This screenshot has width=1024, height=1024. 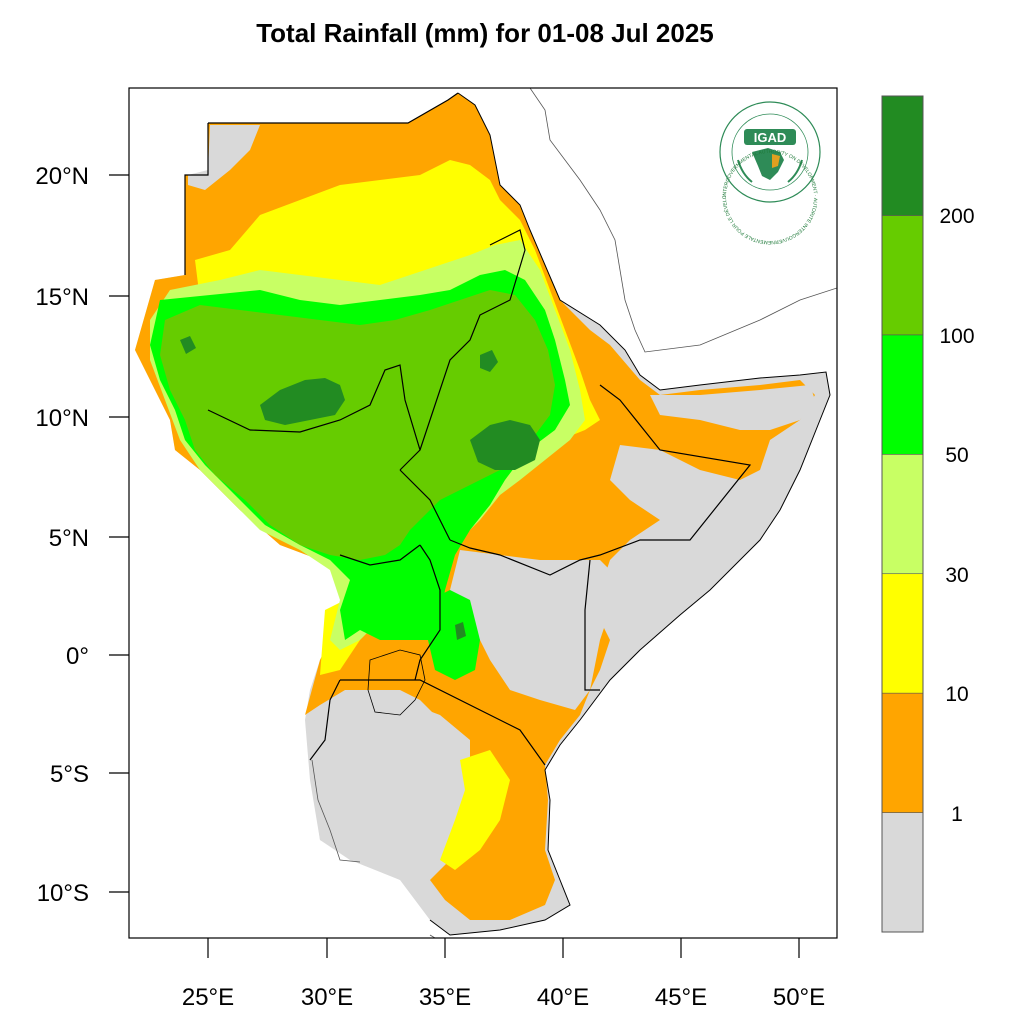 What do you see at coordinates (62, 418) in the screenshot?
I see `lat-tick-label: 10°N` at bounding box center [62, 418].